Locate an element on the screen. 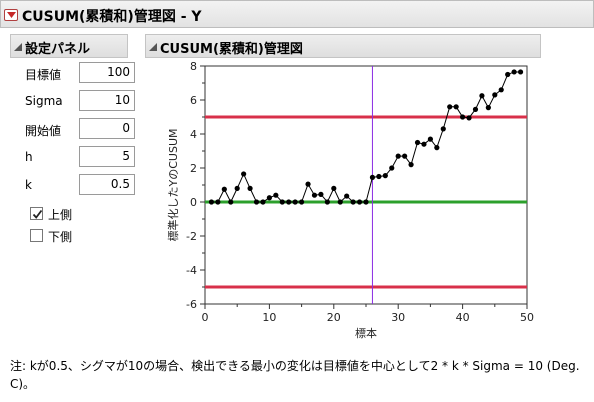 This screenshot has height=402, width=594. settings-panel-title: 設定パネル is located at coordinates (58, 49).